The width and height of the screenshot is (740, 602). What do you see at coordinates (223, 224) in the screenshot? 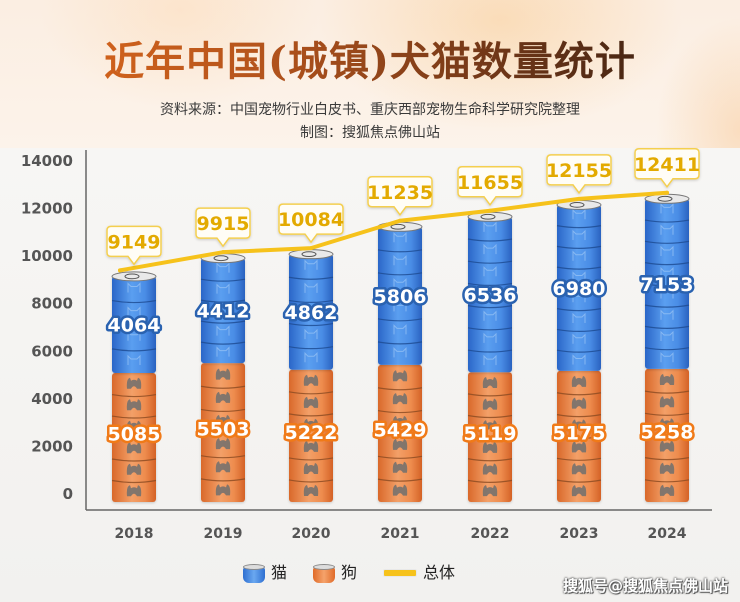
I see `total-value-label: 9915` at bounding box center [223, 224].